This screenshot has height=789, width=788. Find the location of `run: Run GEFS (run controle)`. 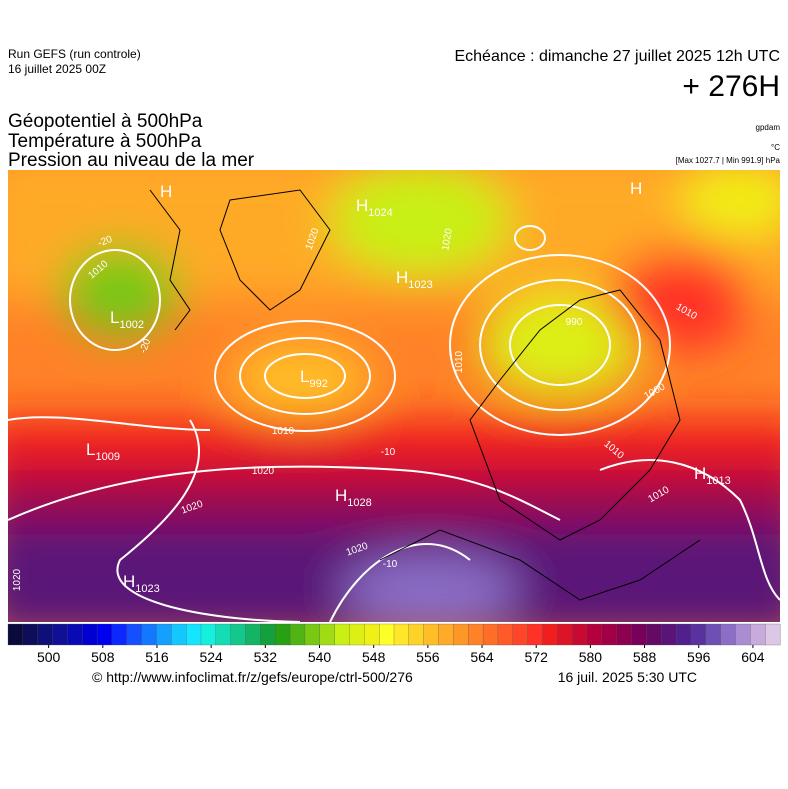

run: Run GEFS (run controle) is located at coordinates (74, 54).